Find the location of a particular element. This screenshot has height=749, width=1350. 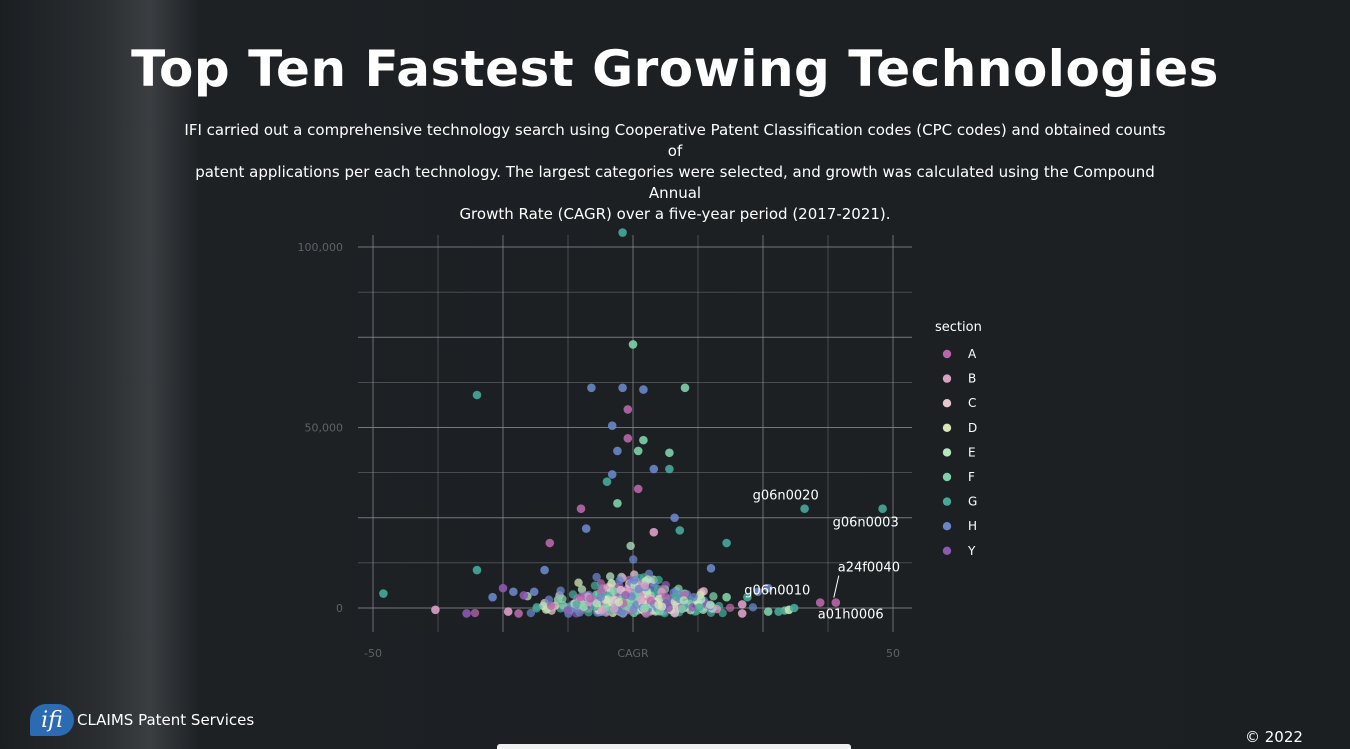

y-tick-label: 100,000 is located at coordinates (321, 247).